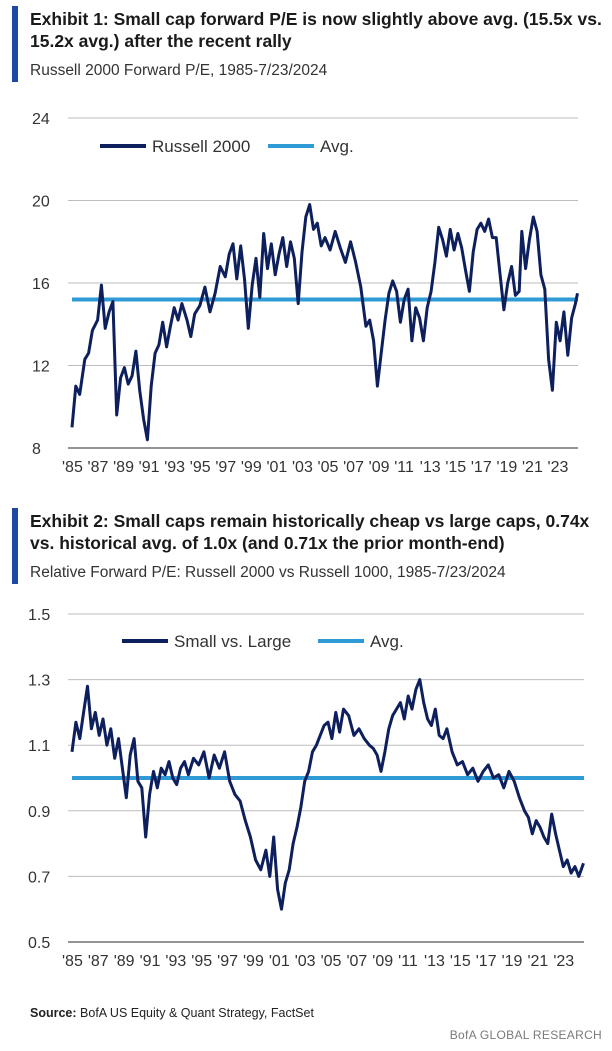 The height and width of the screenshot is (1051, 612). I want to click on chart2-xtick-label: '85, so click(72, 961).